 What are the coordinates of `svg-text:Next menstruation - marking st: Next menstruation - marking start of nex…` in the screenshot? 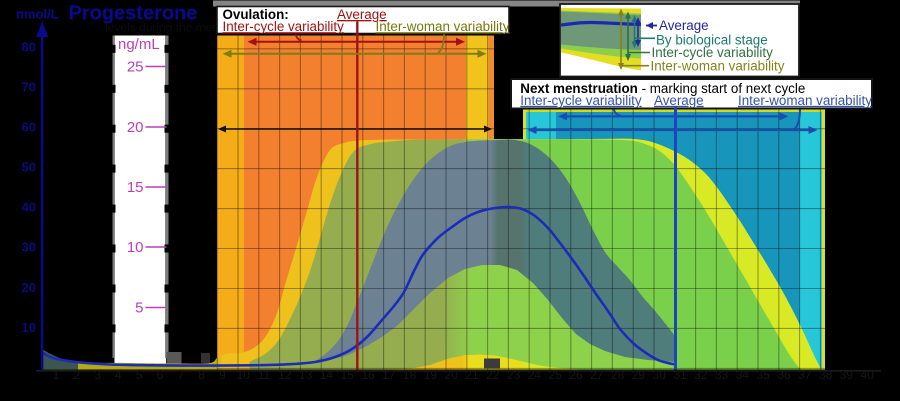 It's located at (662, 88).